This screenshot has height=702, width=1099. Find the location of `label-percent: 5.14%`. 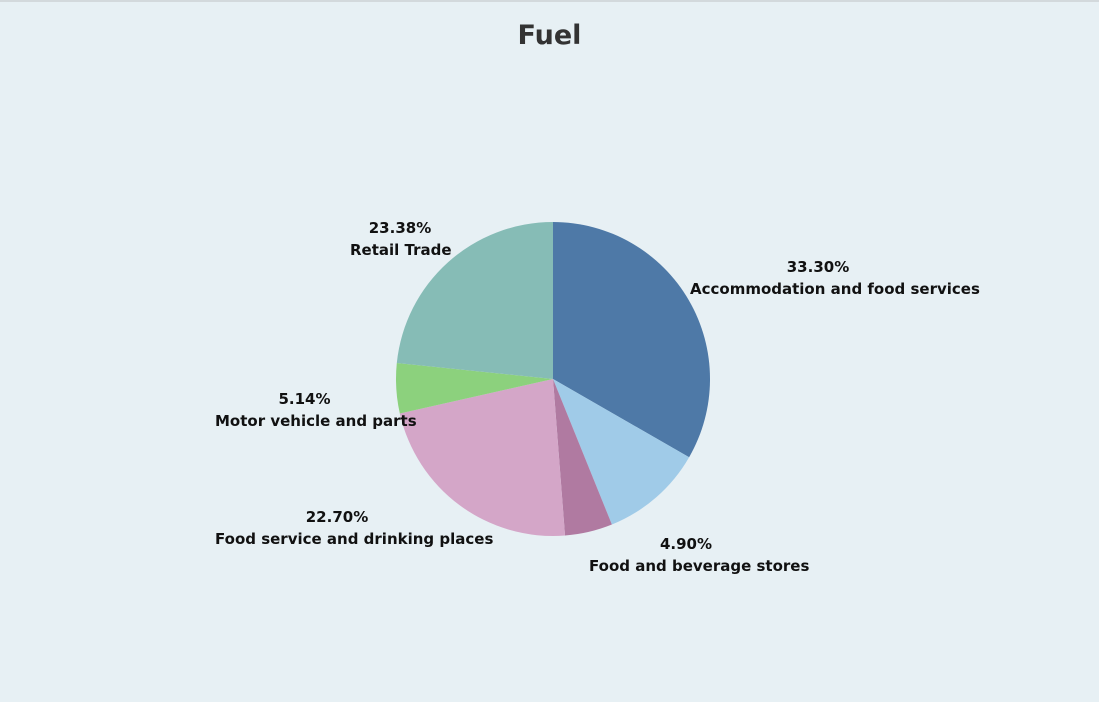

label-percent: 5.14% is located at coordinates (304, 399).